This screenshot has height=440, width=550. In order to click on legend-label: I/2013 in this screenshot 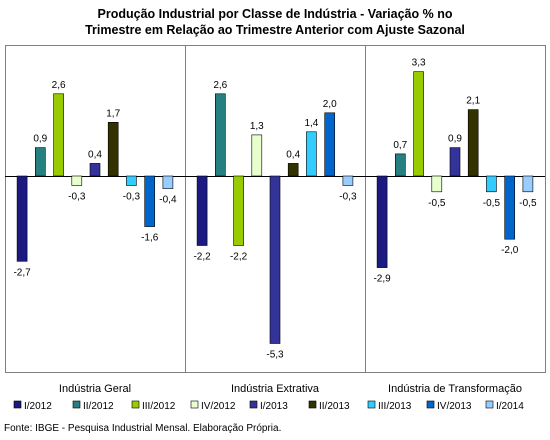, I will do `click(274, 406)`.